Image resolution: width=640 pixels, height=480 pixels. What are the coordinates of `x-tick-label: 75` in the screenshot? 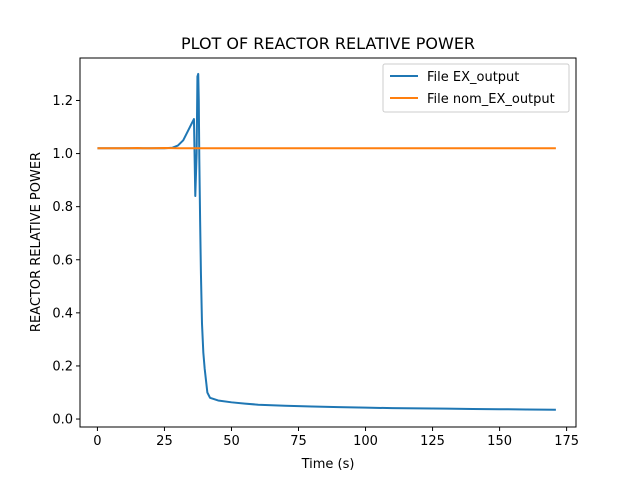 It's located at (298, 441).